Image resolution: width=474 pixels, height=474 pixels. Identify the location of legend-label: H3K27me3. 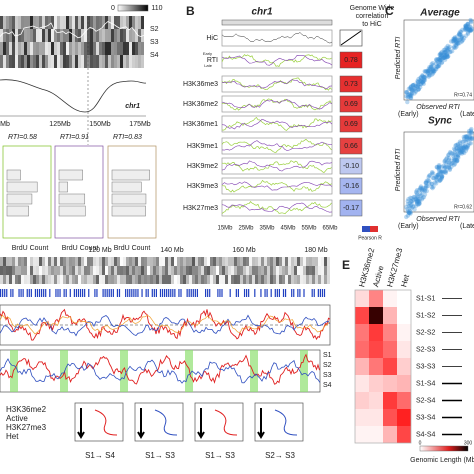
(26, 427).